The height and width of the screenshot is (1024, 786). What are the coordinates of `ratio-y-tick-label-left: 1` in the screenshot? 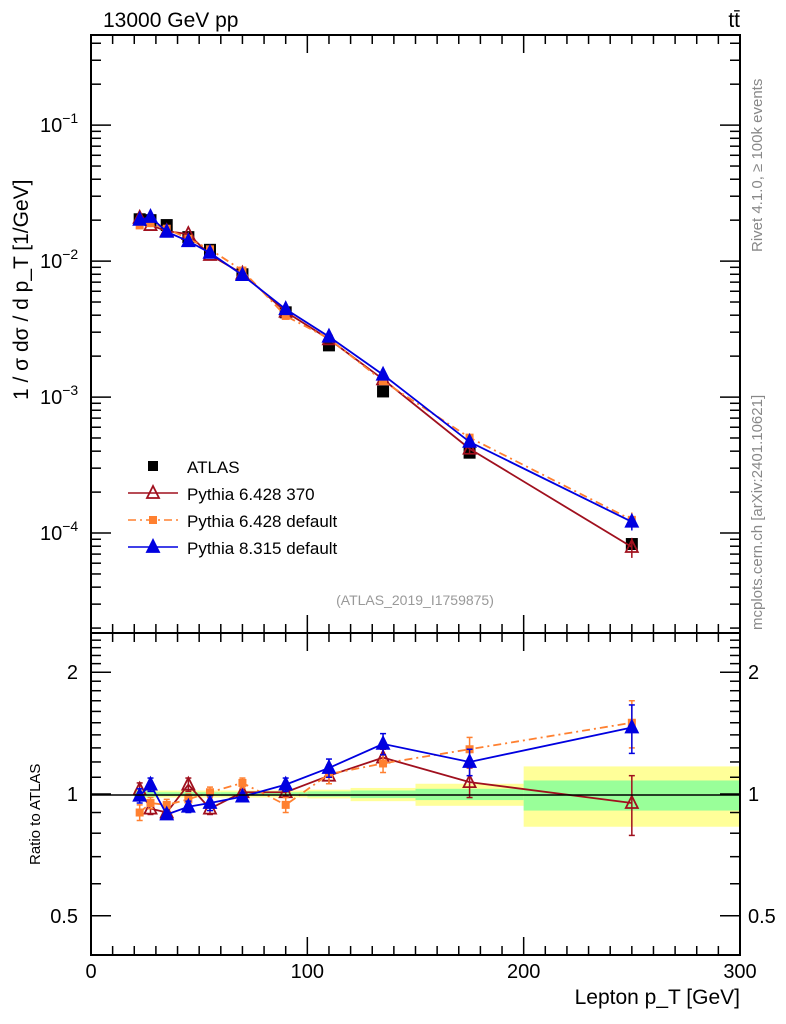 It's located at (72, 795).